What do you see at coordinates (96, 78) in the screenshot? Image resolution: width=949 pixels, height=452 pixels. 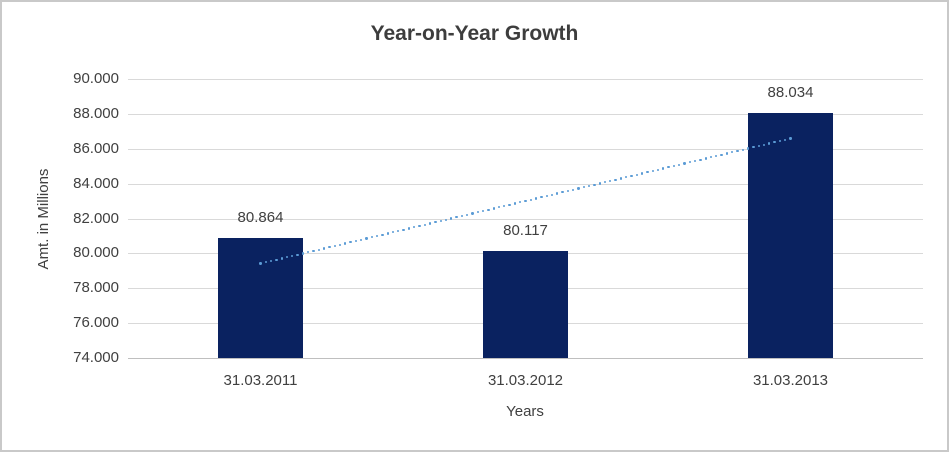 I see `y-tick-label: 90.000` at bounding box center [96, 78].